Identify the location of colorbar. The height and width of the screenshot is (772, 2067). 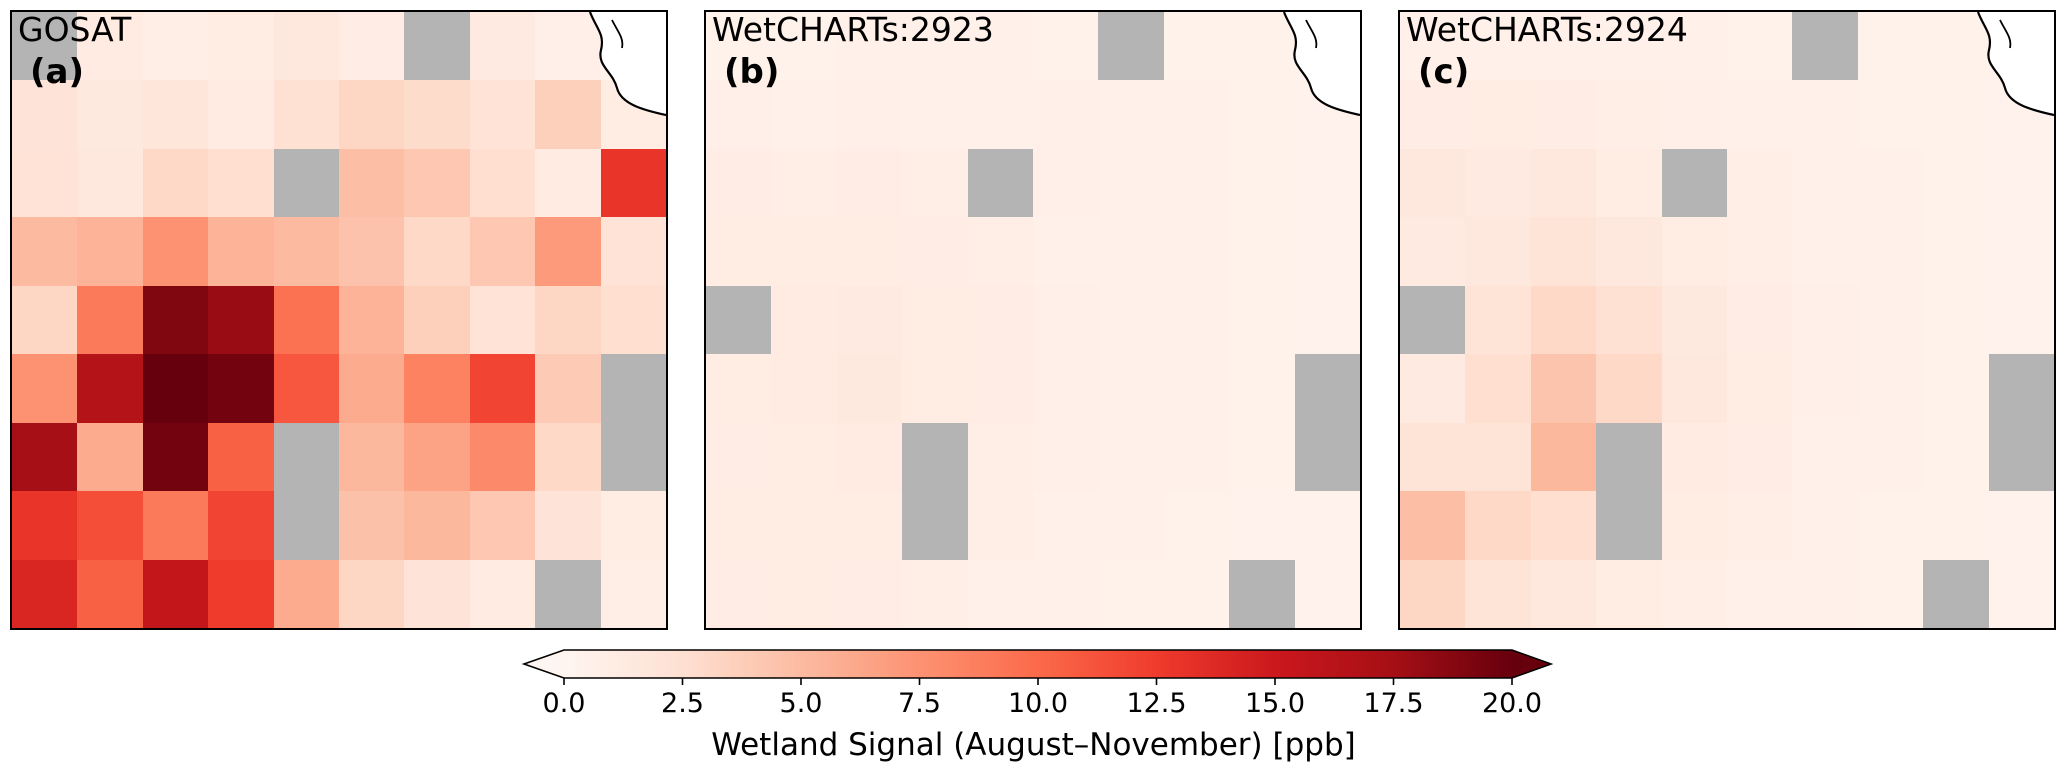
(1037, 667).